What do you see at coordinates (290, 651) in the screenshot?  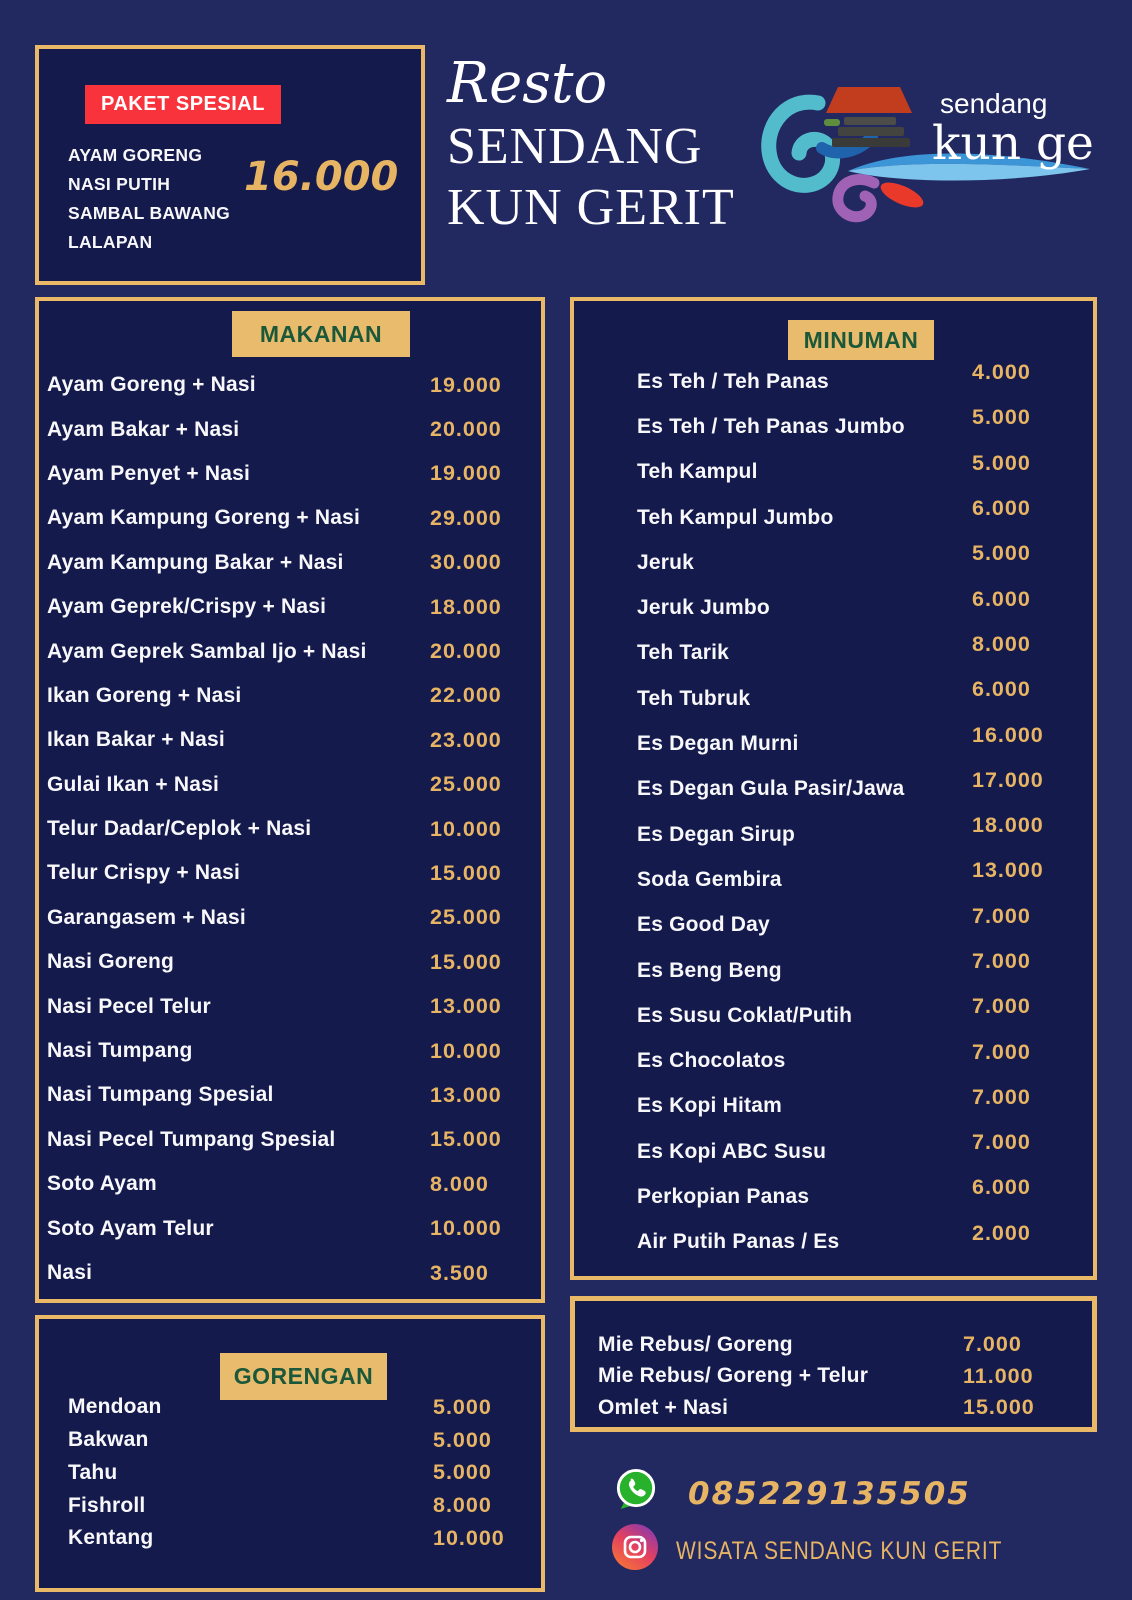 I see `menu-item-row: Ayam Geprek Sambal Ijo + Nasi 20.000` at bounding box center [290, 651].